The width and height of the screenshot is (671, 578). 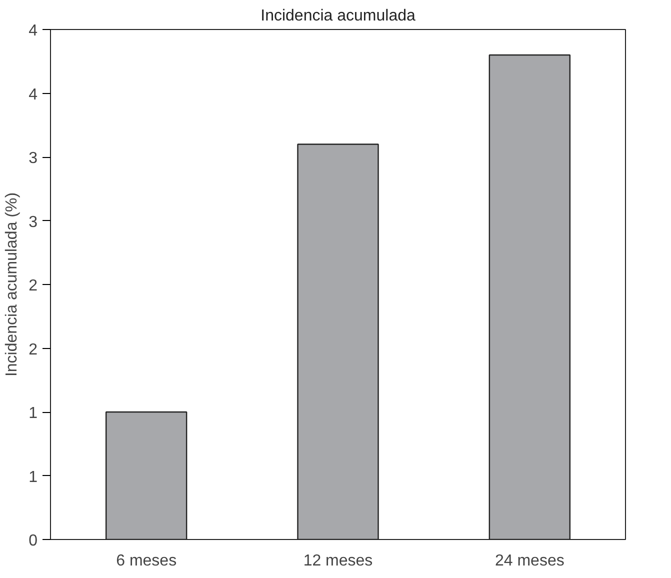 What do you see at coordinates (529, 561) in the screenshot?
I see `x-tick-label: 24 meses` at bounding box center [529, 561].